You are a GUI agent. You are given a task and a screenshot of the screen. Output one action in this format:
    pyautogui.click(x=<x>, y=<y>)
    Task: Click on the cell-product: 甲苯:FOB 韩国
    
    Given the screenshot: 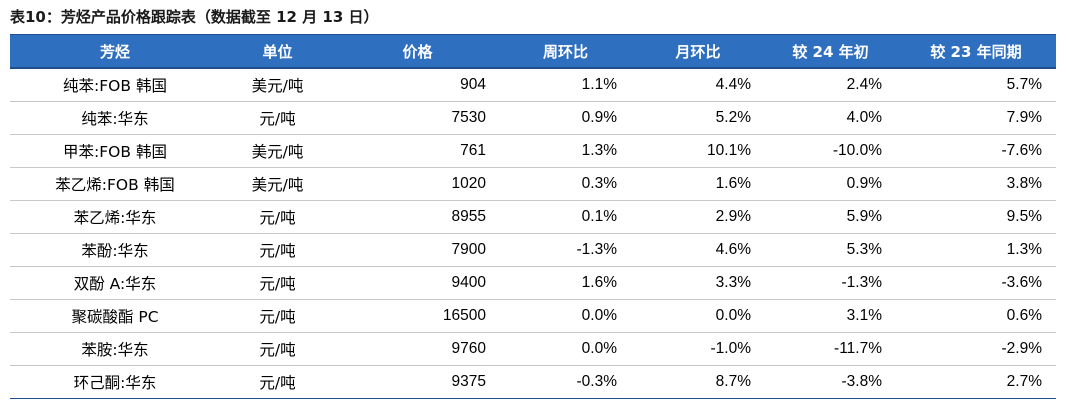 What is the action you would take?
    pyautogui.click(x=115, y=151)
    